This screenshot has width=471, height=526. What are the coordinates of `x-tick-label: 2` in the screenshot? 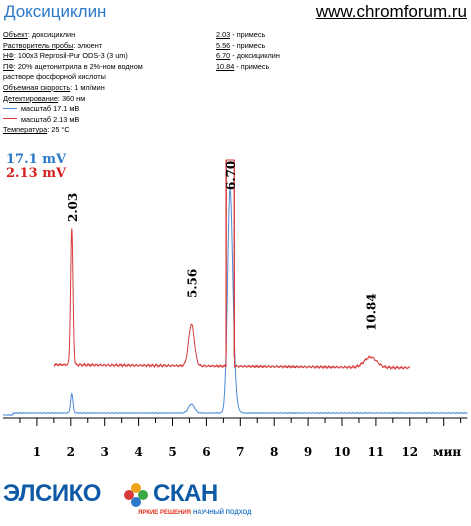 It's located at (71, 452).